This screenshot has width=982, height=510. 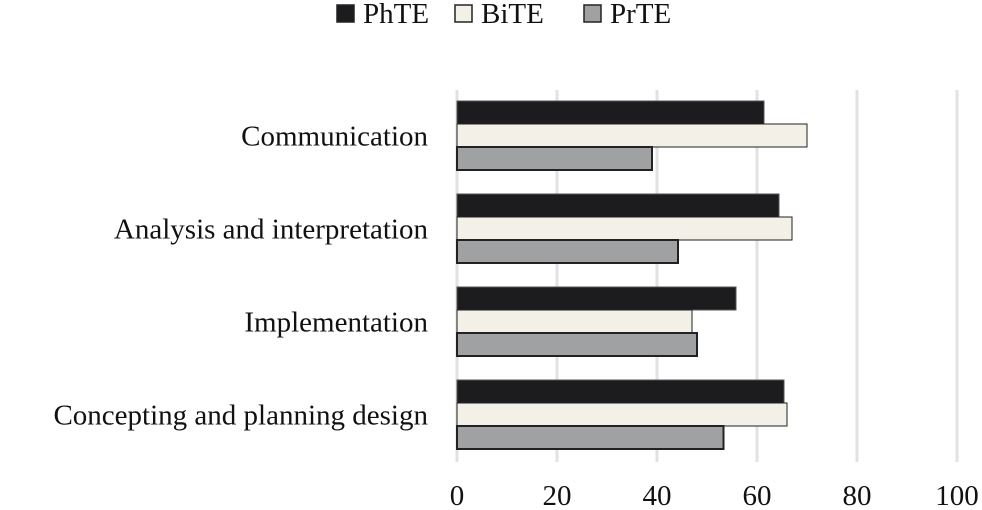 I want to click on legend-label: PhTE, so click(x=396, y=15).